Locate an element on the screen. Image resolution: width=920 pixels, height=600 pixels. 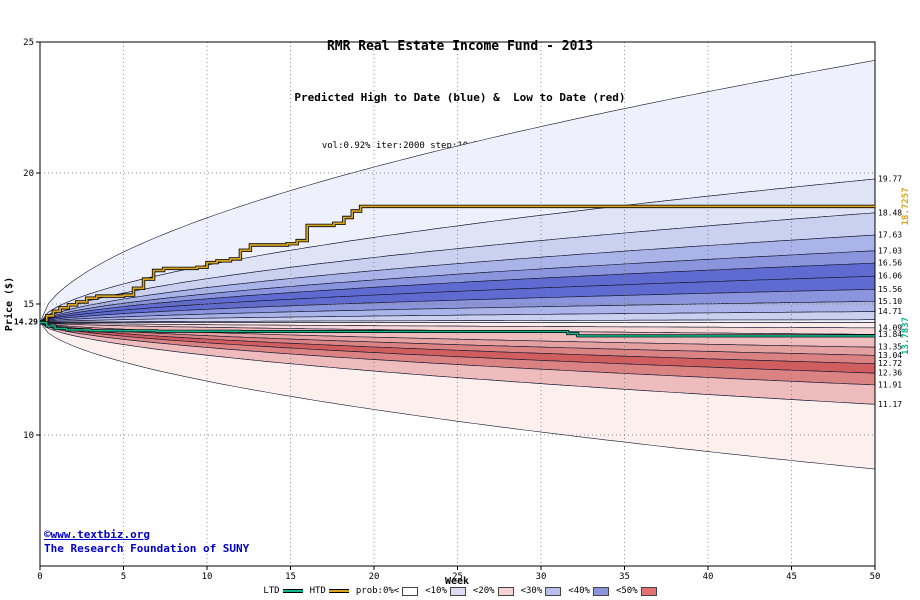
x-tick-label-0: 0 is located at coordinates (39, 577).